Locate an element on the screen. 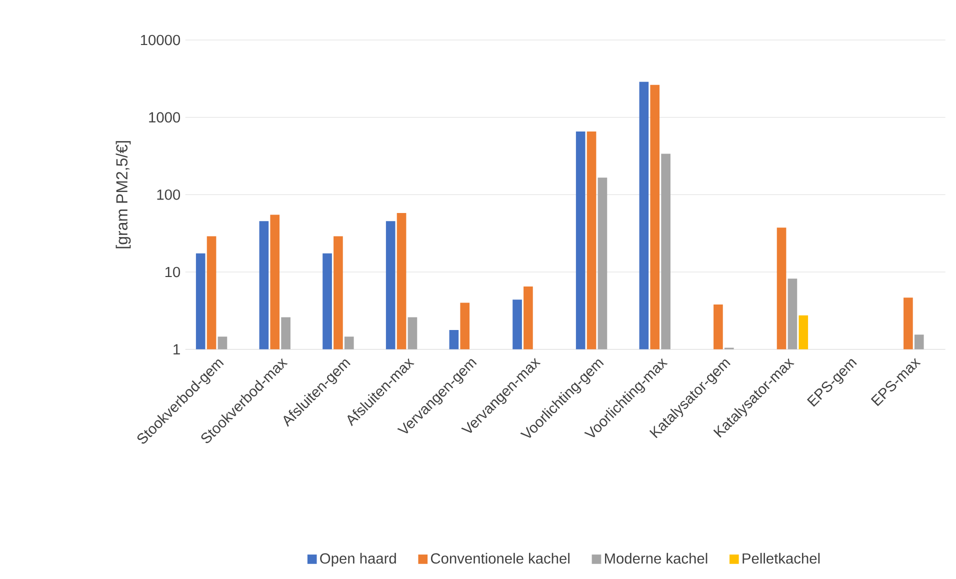  y-tick-label: 10000 is located at coordinates (160, 40).